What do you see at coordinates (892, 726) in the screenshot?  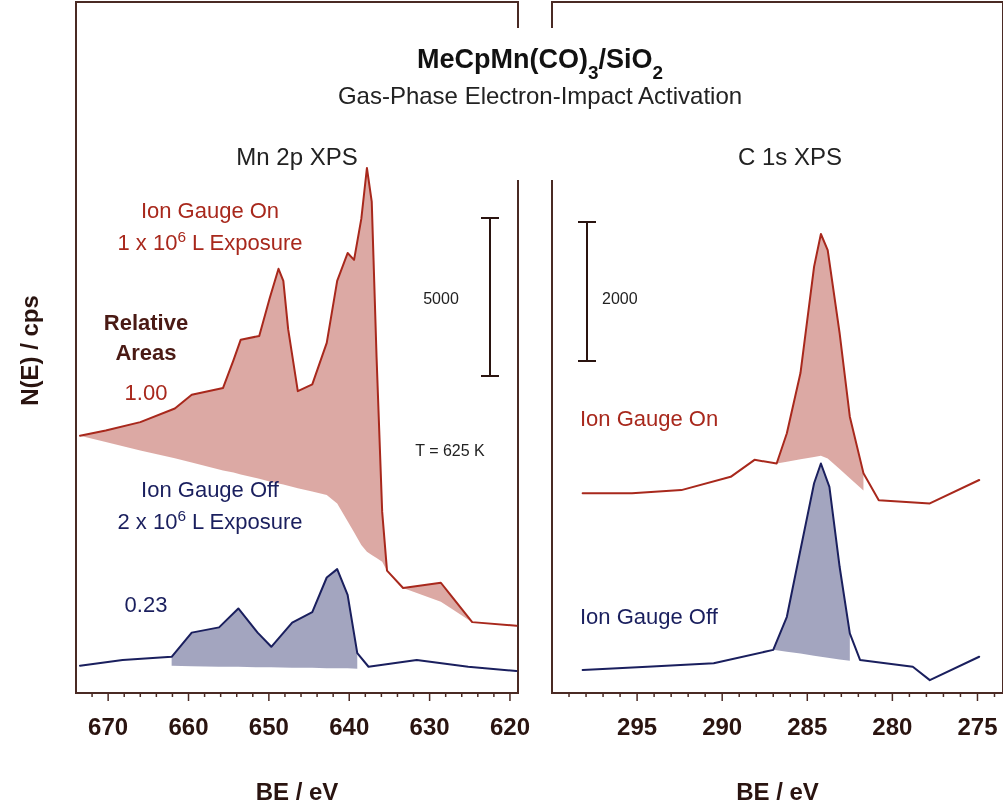 I see `x-tick-label: 280` at bounding box center [892, 726].